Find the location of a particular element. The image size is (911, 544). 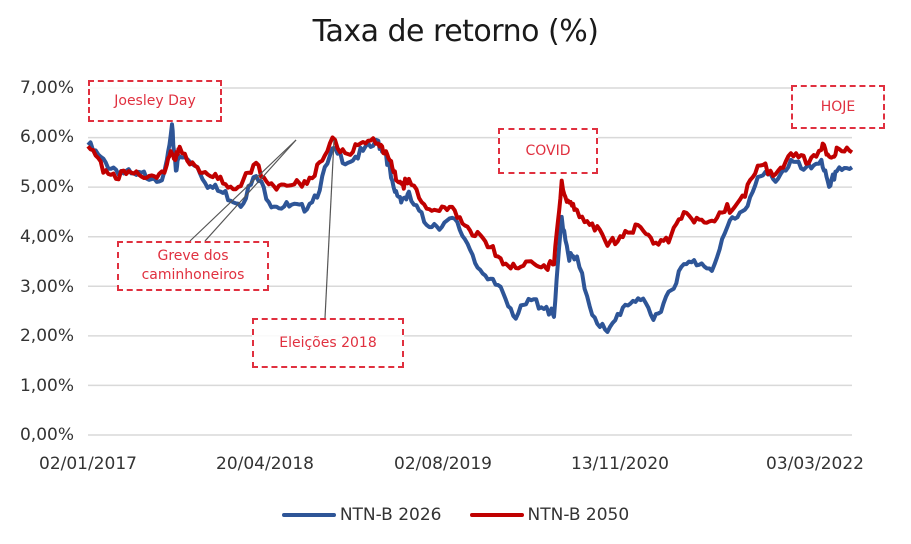

annotation-label: Eleições 2018 is located at coordinates (328, 342).